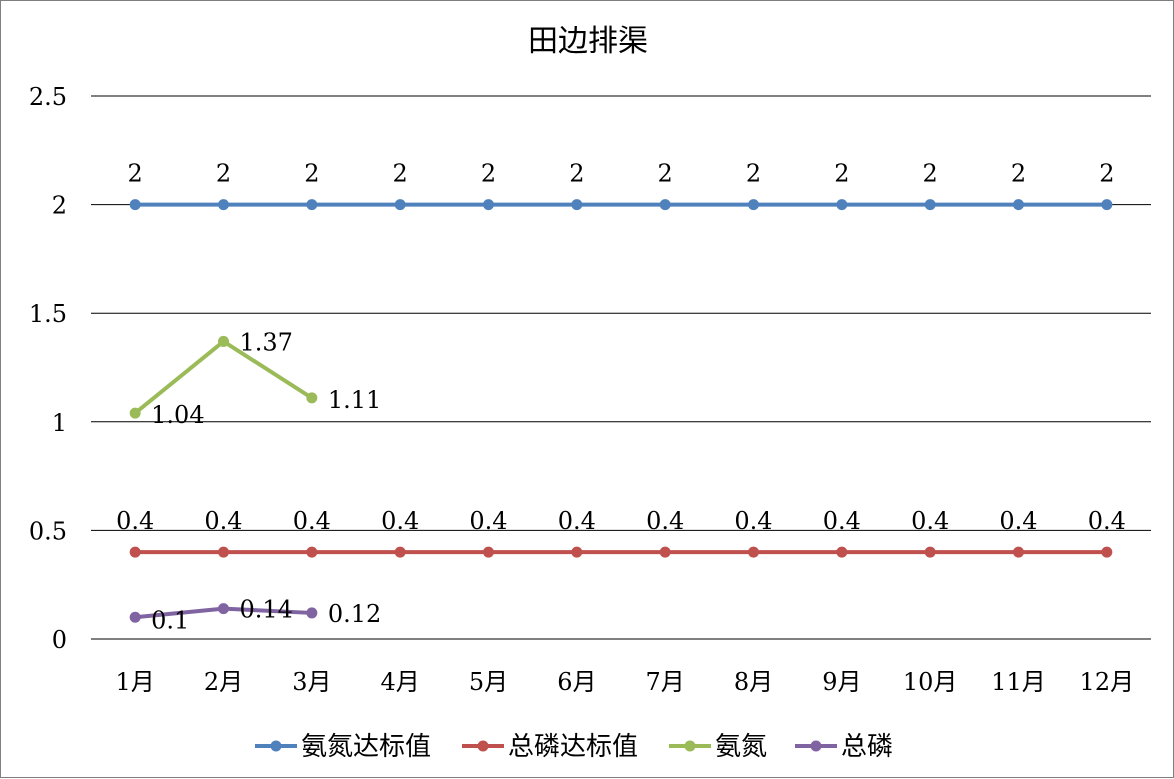 This screenshot has width=1174, height=779. Describe the element at coordinates (718, 747) in the screenshot. I see `legend-item: 氨氮` at that location.